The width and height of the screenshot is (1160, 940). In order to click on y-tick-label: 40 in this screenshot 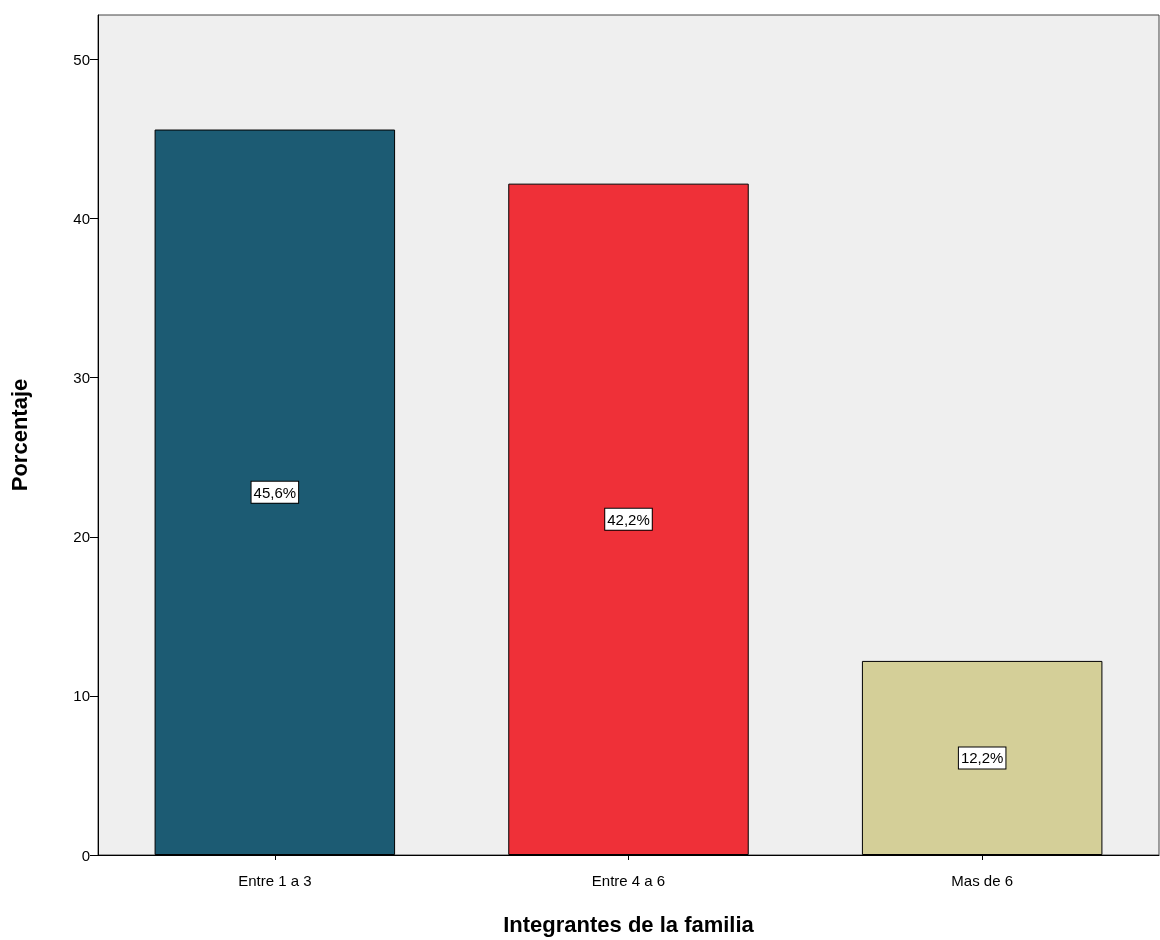, I will do `click(81, 219)`.